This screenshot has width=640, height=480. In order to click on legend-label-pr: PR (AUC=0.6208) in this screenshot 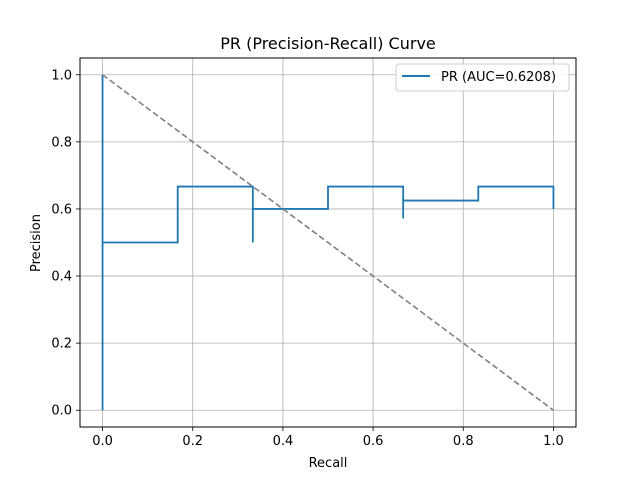, I will do `click(498, 77)`.